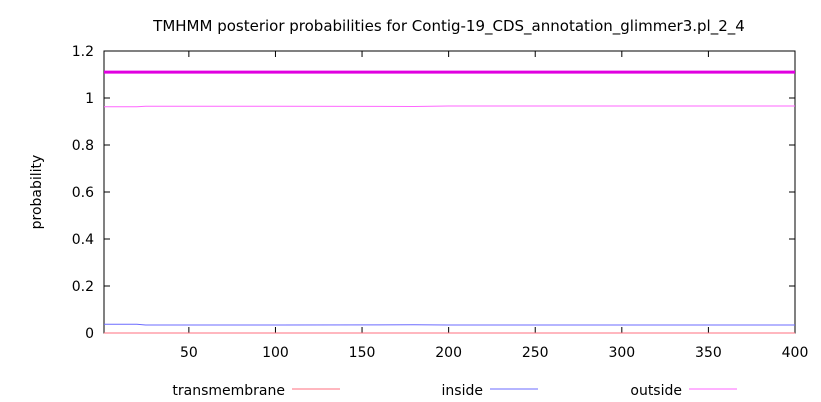 Image resolution: width=821 pixels, height=402 pixels. Describe the element at coordinates (37, 192) in the screenshot. I see `y-axis-label: probability` at that location.